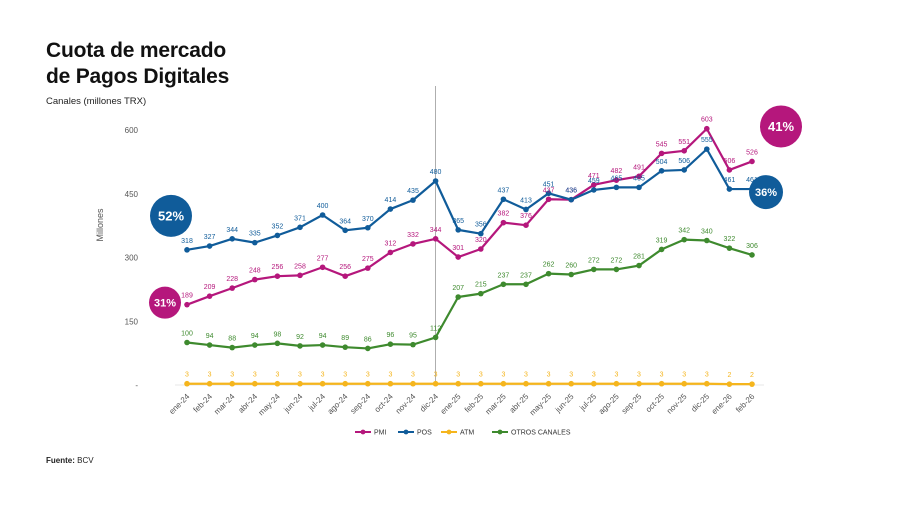 The width and height of the screenshot is (900, 506). I want to click on data-label-pmi: 228, so click(232, 279).